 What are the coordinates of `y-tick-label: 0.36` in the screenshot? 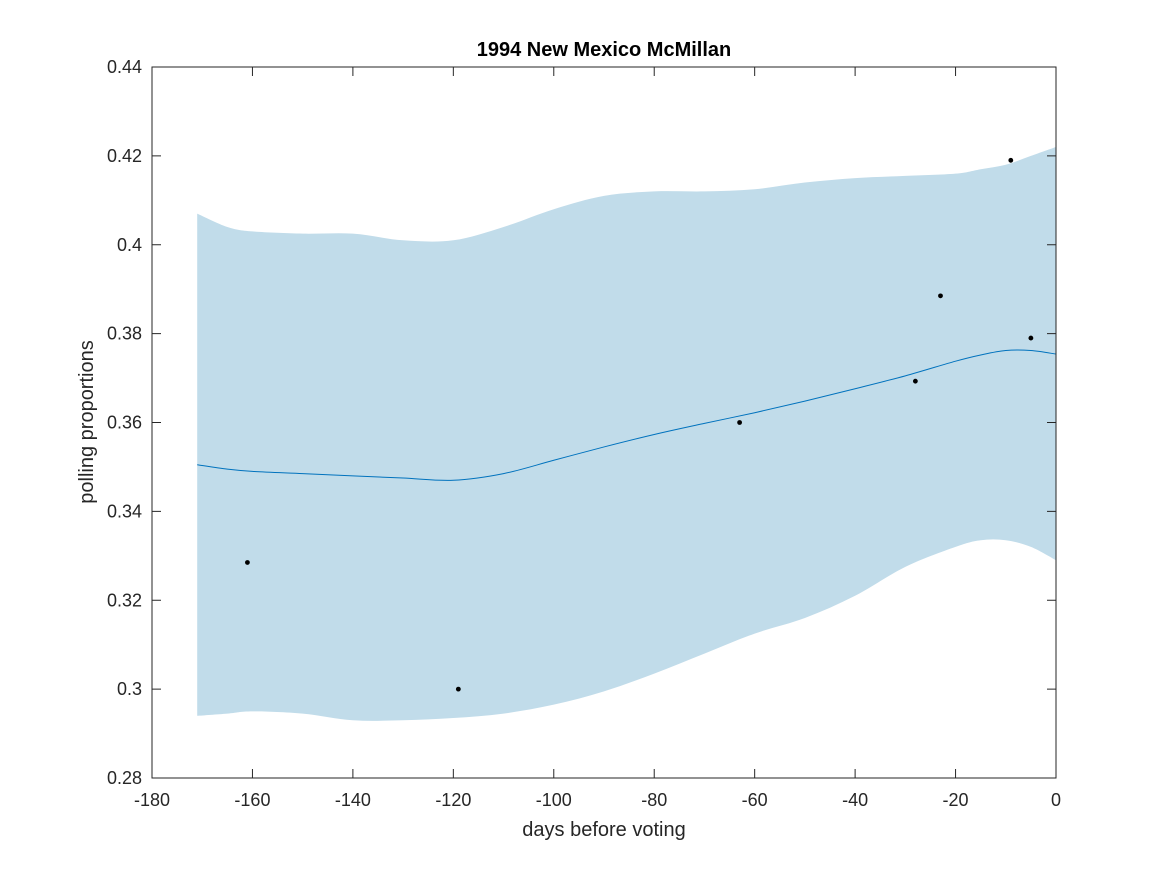 It's located at (124, 423).